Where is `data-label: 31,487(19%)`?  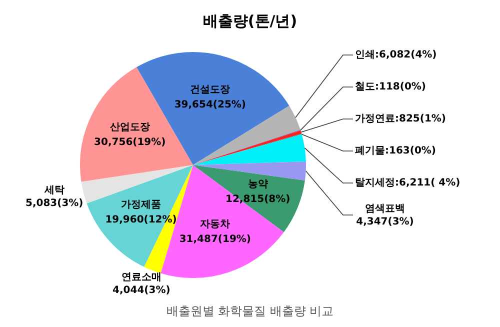 data-label: 31,487(19%) is located at coordinates (215, 240).